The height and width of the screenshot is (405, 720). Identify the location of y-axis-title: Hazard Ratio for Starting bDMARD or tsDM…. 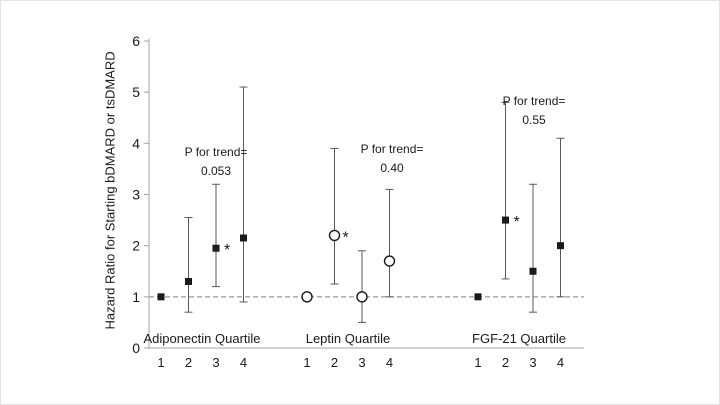
(110, 190).